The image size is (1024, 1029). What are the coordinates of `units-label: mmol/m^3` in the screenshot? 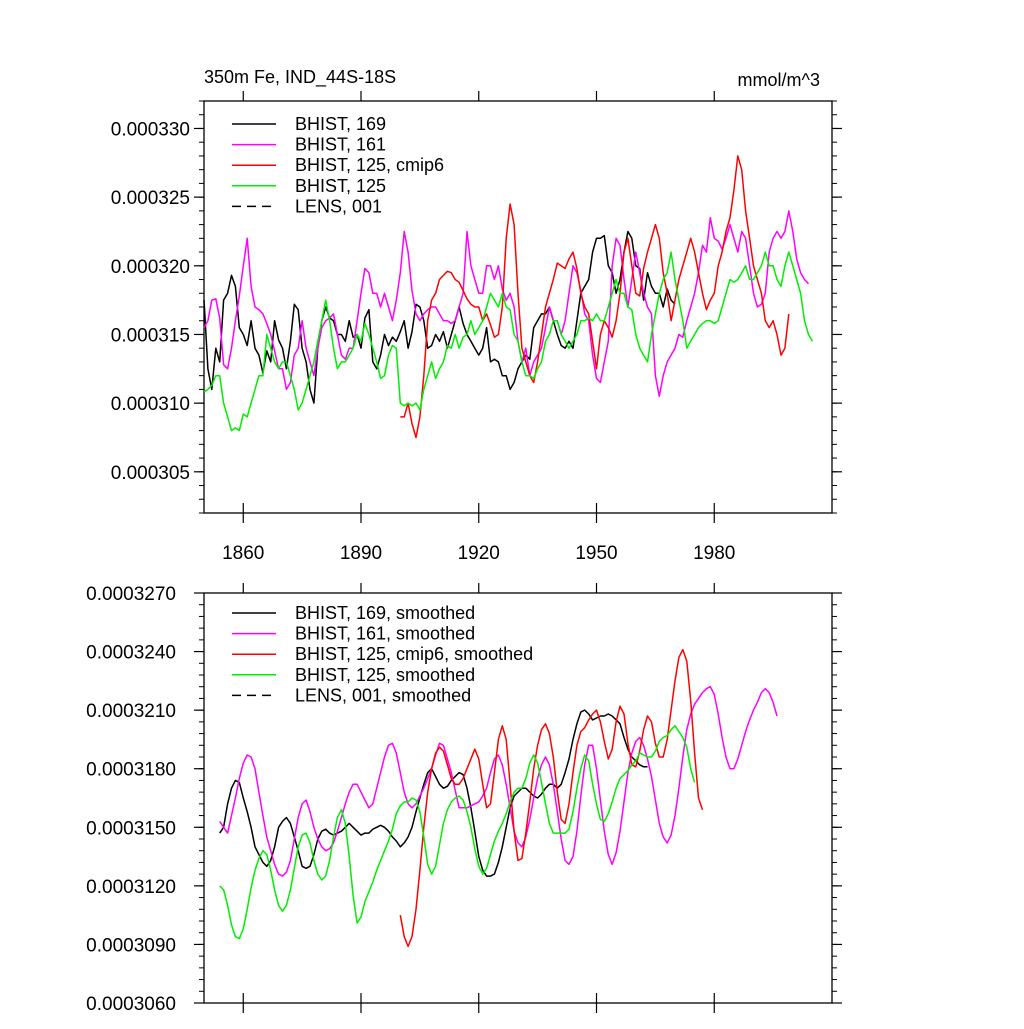 It's located at (779, 80).